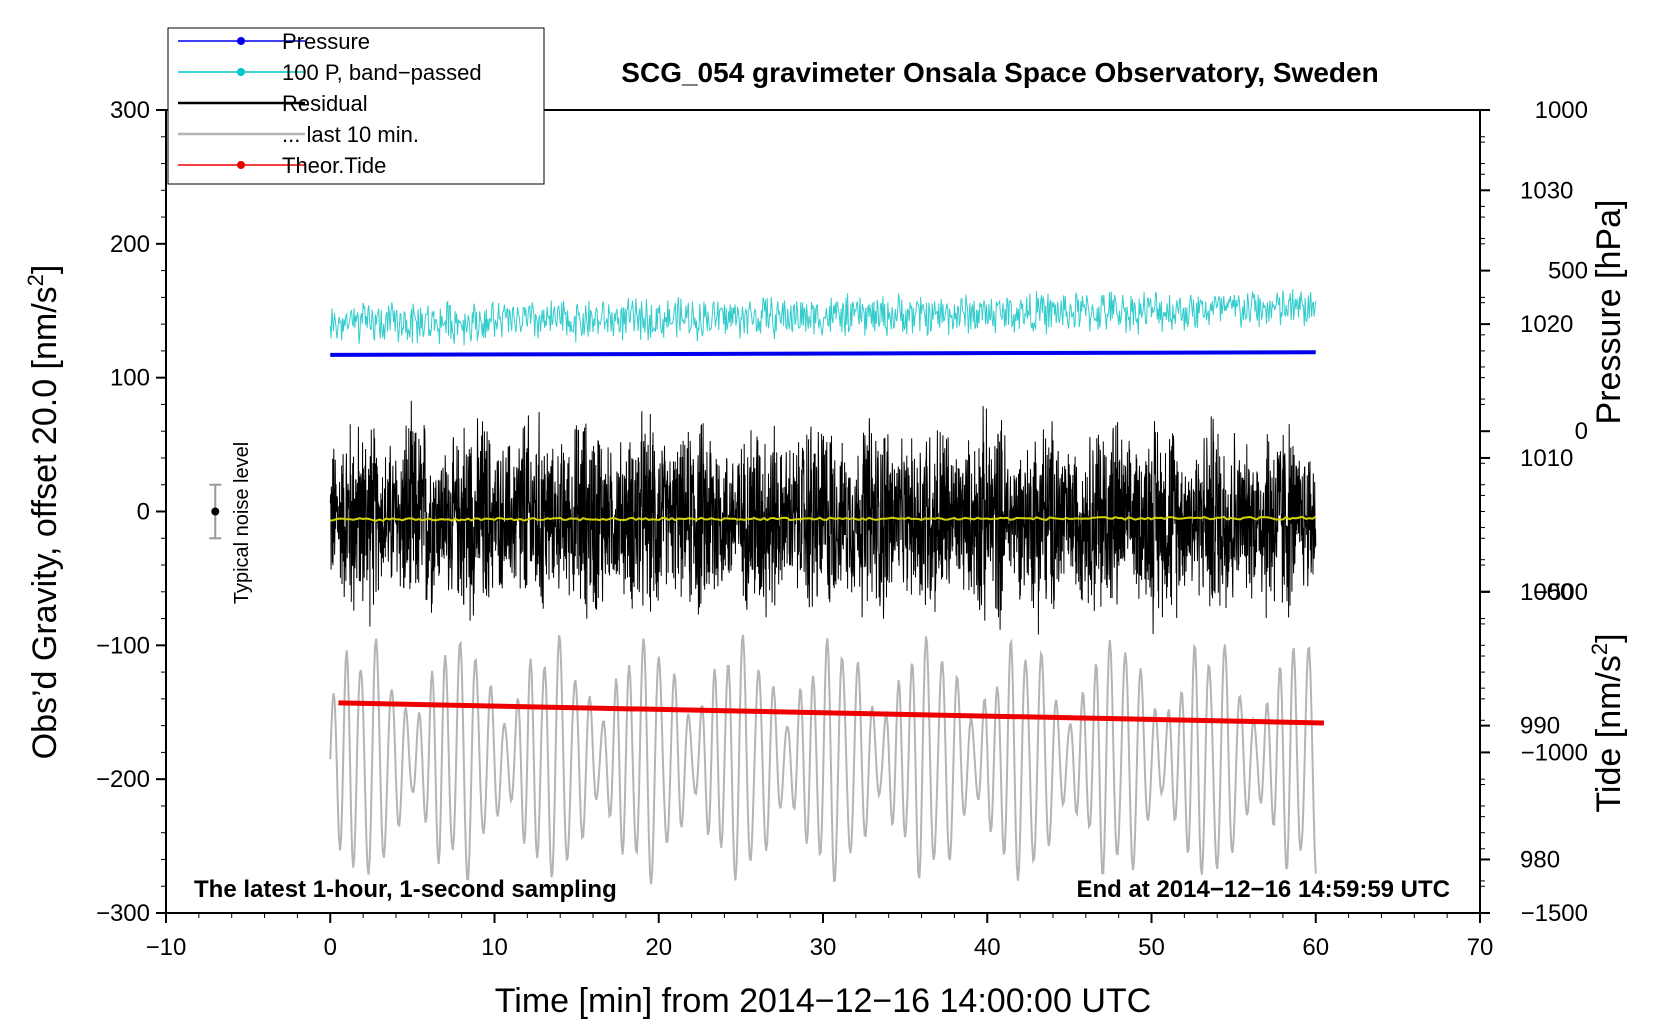 The image size is (1660, 1020). I want to click on pressure-tick-label: 1000, so click(1546, 592).